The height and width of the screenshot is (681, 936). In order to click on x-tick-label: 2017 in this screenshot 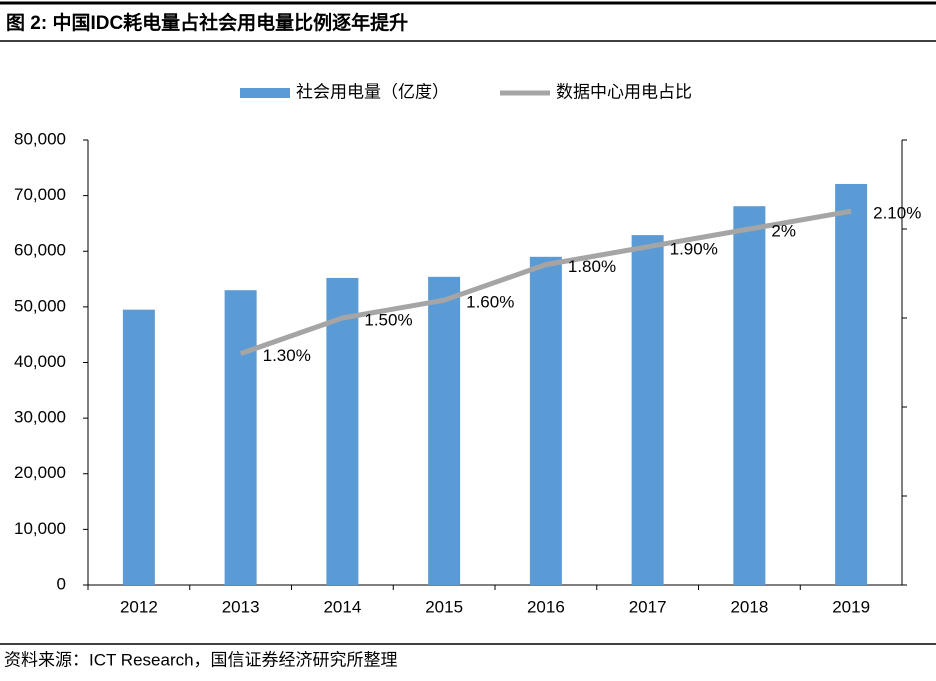, I will do `click(648, 606)`.